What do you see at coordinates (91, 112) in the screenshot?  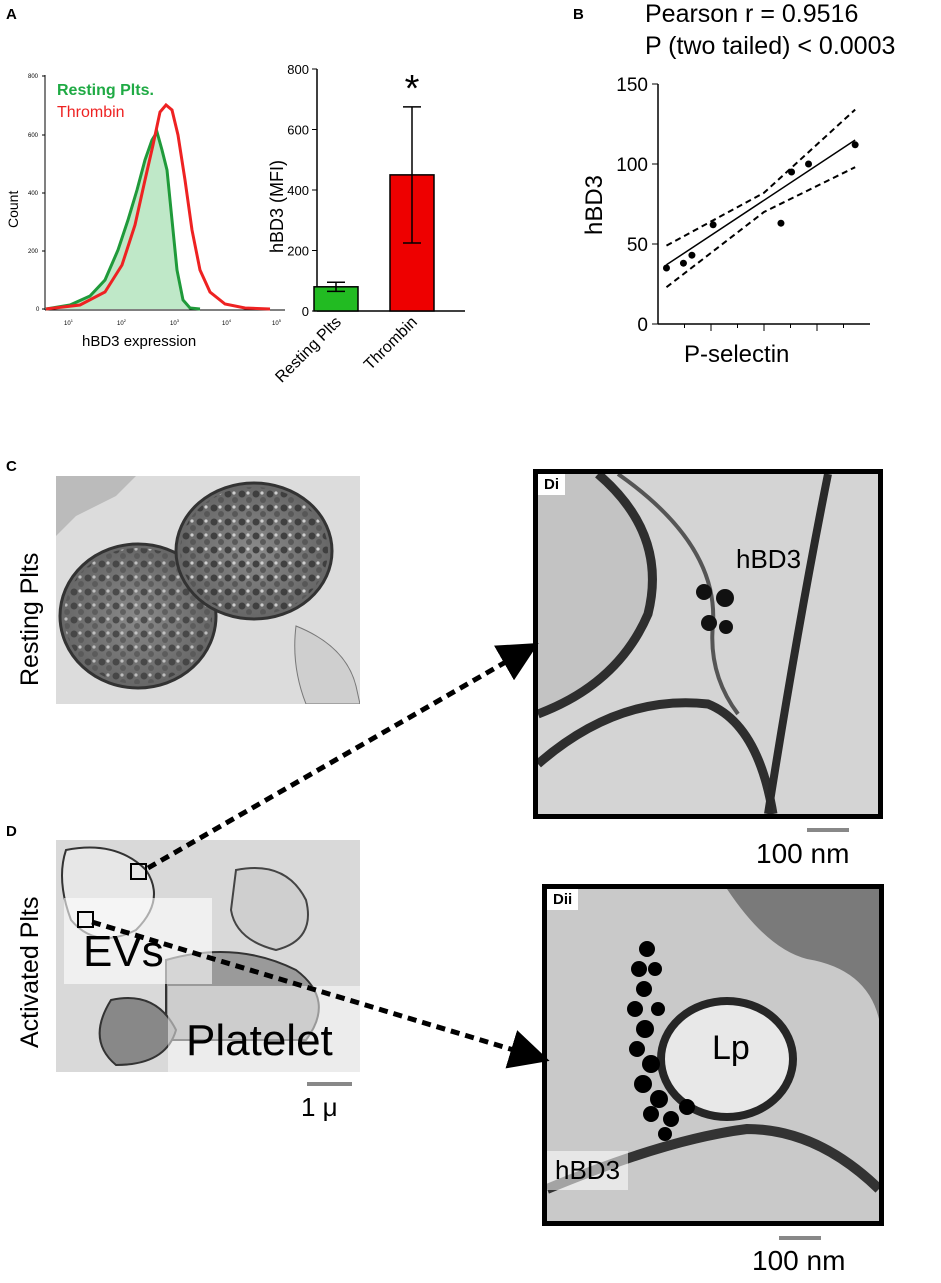 I see `legend-thrombin: Thrombin` at bounding box center [91, 112].